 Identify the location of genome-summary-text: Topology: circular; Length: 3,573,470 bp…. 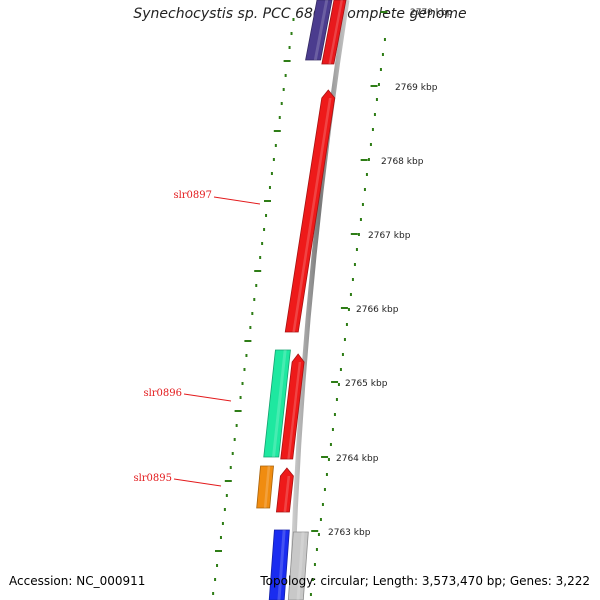
(425, 581).